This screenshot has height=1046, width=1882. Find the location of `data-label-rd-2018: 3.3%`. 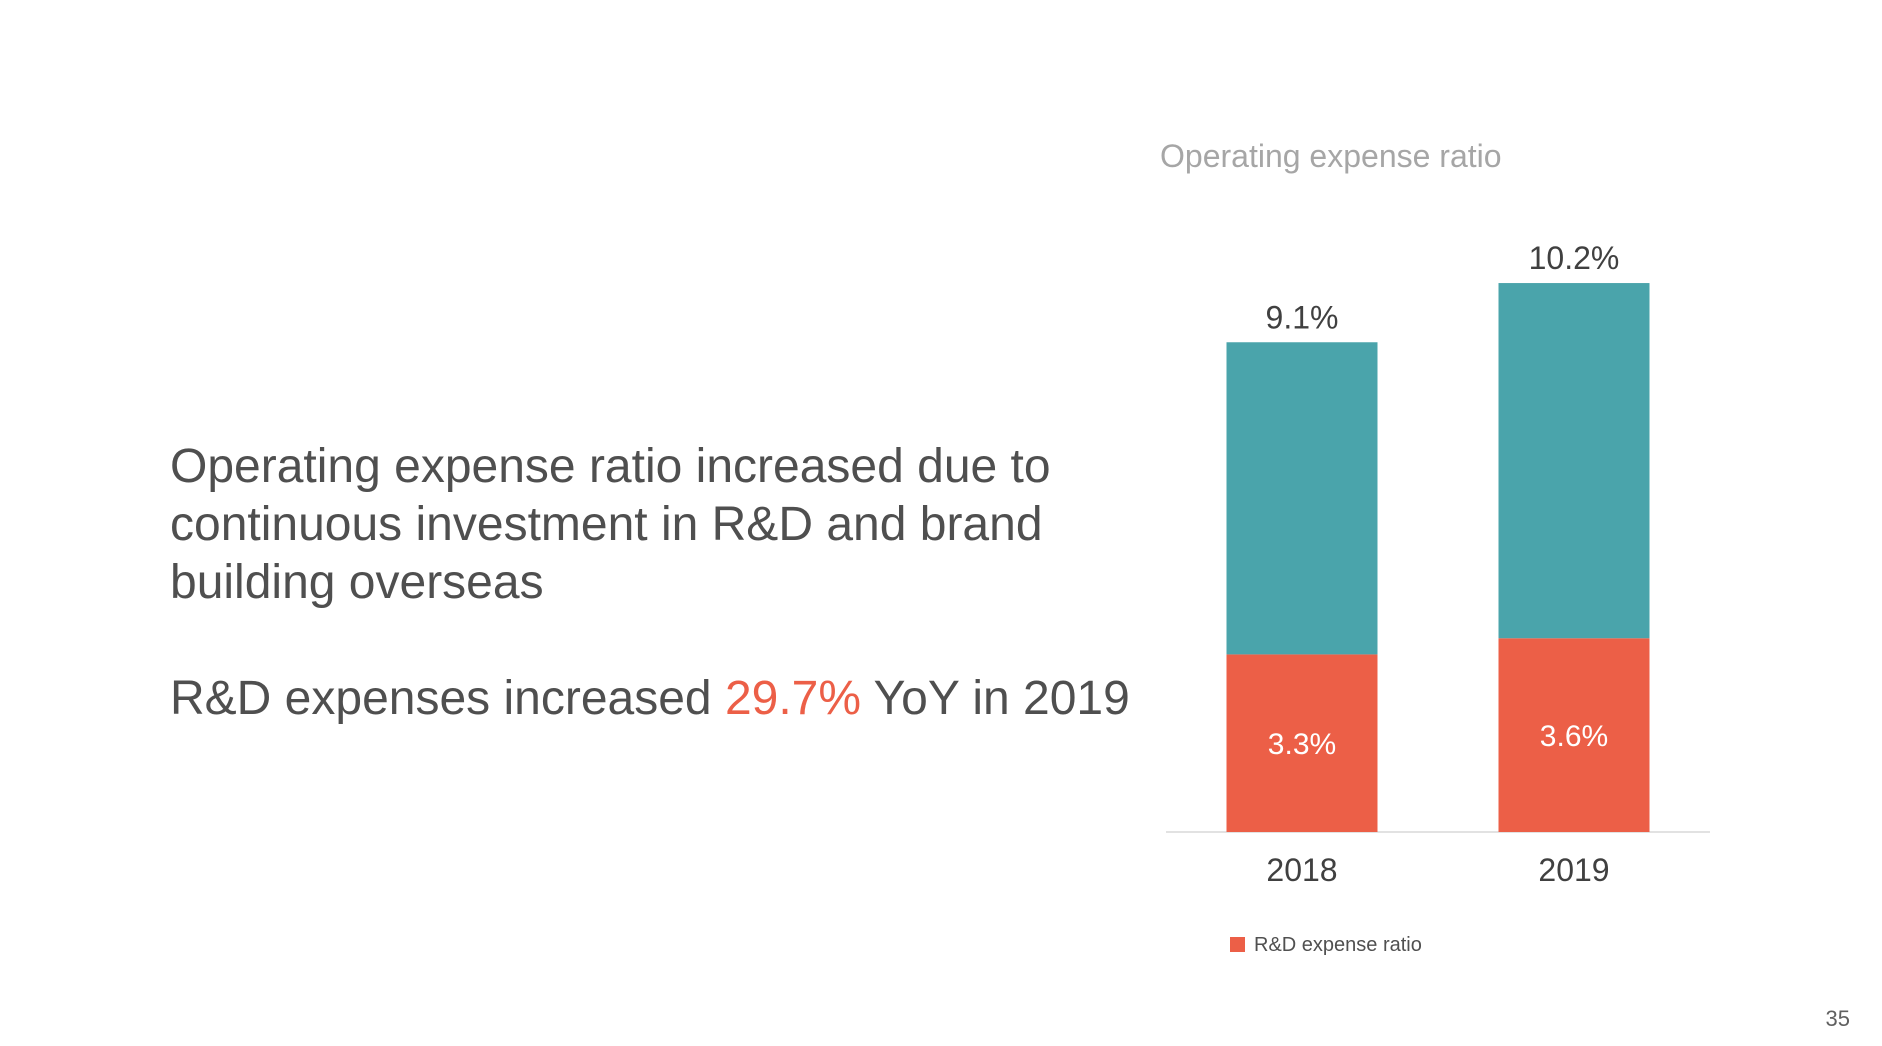

data-label-rd-2018: 3.3% is located at coordinates (1302, 744).